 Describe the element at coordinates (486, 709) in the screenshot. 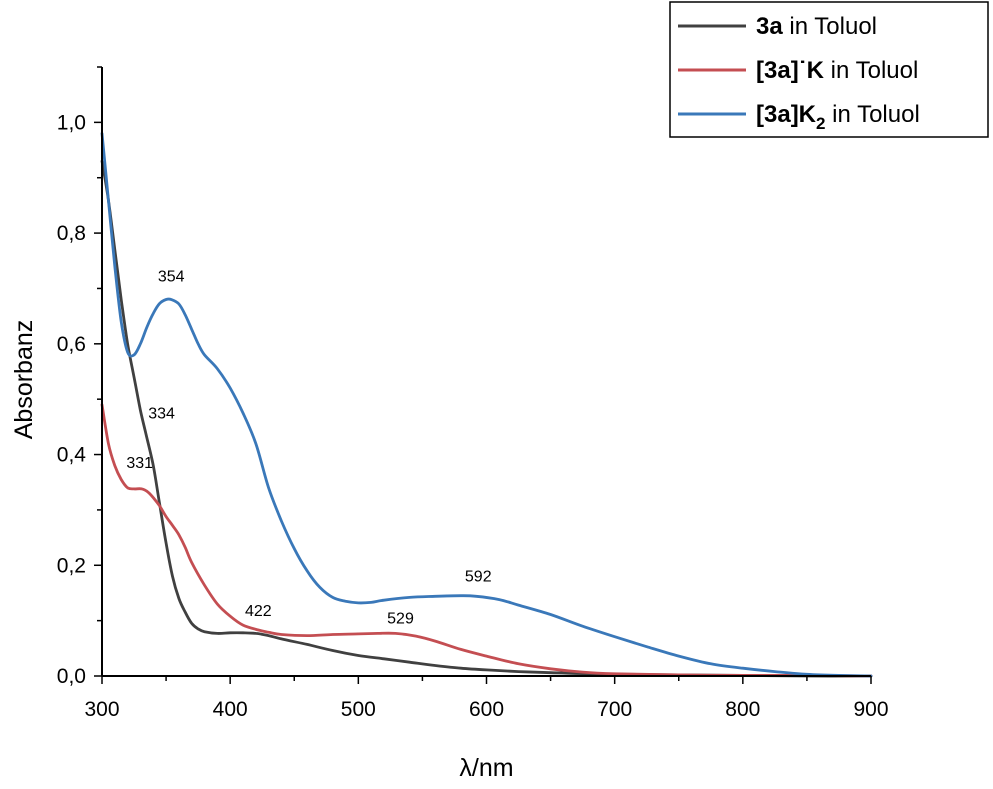

I see `x-tick-label: 600` at that location.